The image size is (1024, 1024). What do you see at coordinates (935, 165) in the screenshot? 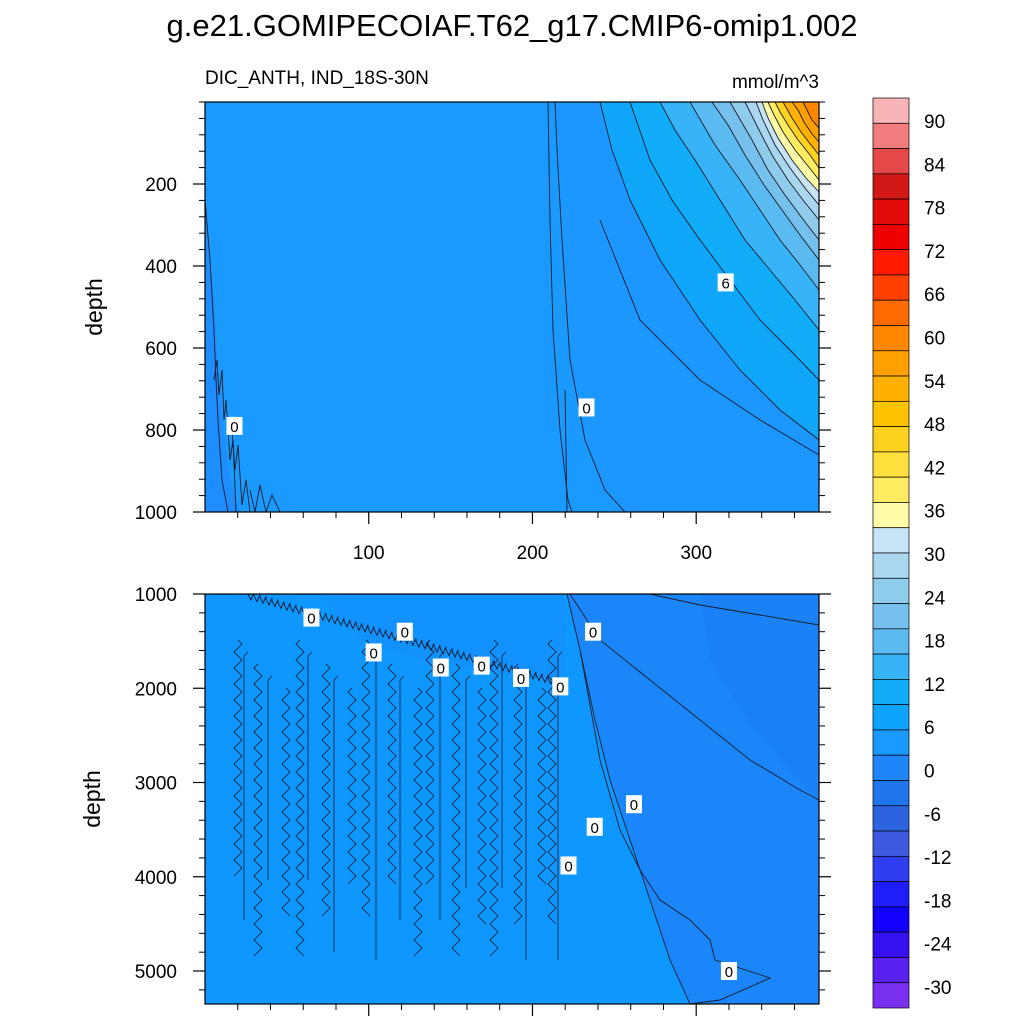
I see `colorbar-label: 84` at bounding box center [935, 165].